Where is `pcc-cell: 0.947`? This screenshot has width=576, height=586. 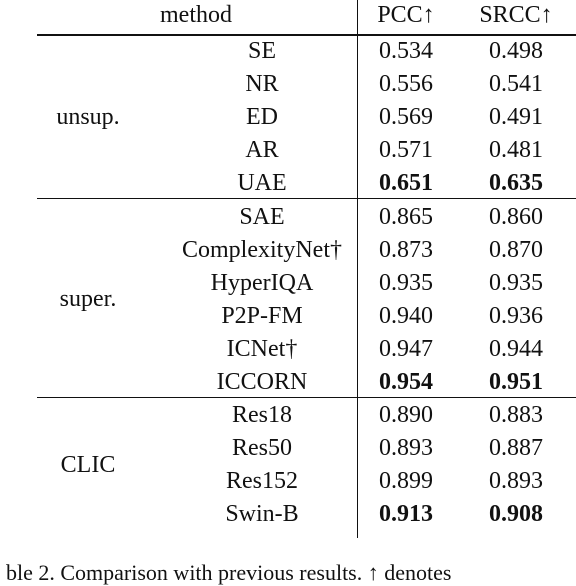
pcc-cell: 0.947 is located at coordinates (406, 348).